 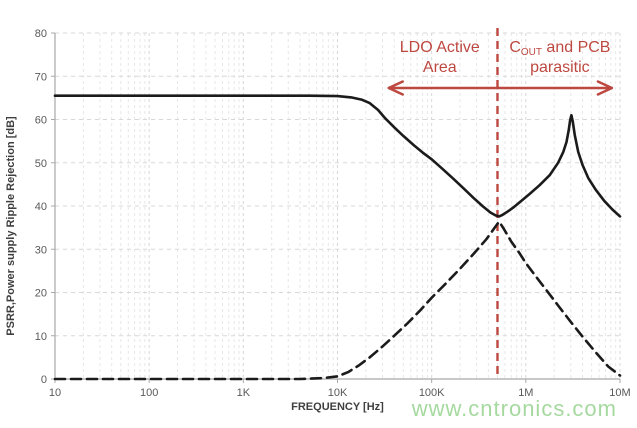 I want to click on y-tick-label: 10, so click(x=41, y=337).